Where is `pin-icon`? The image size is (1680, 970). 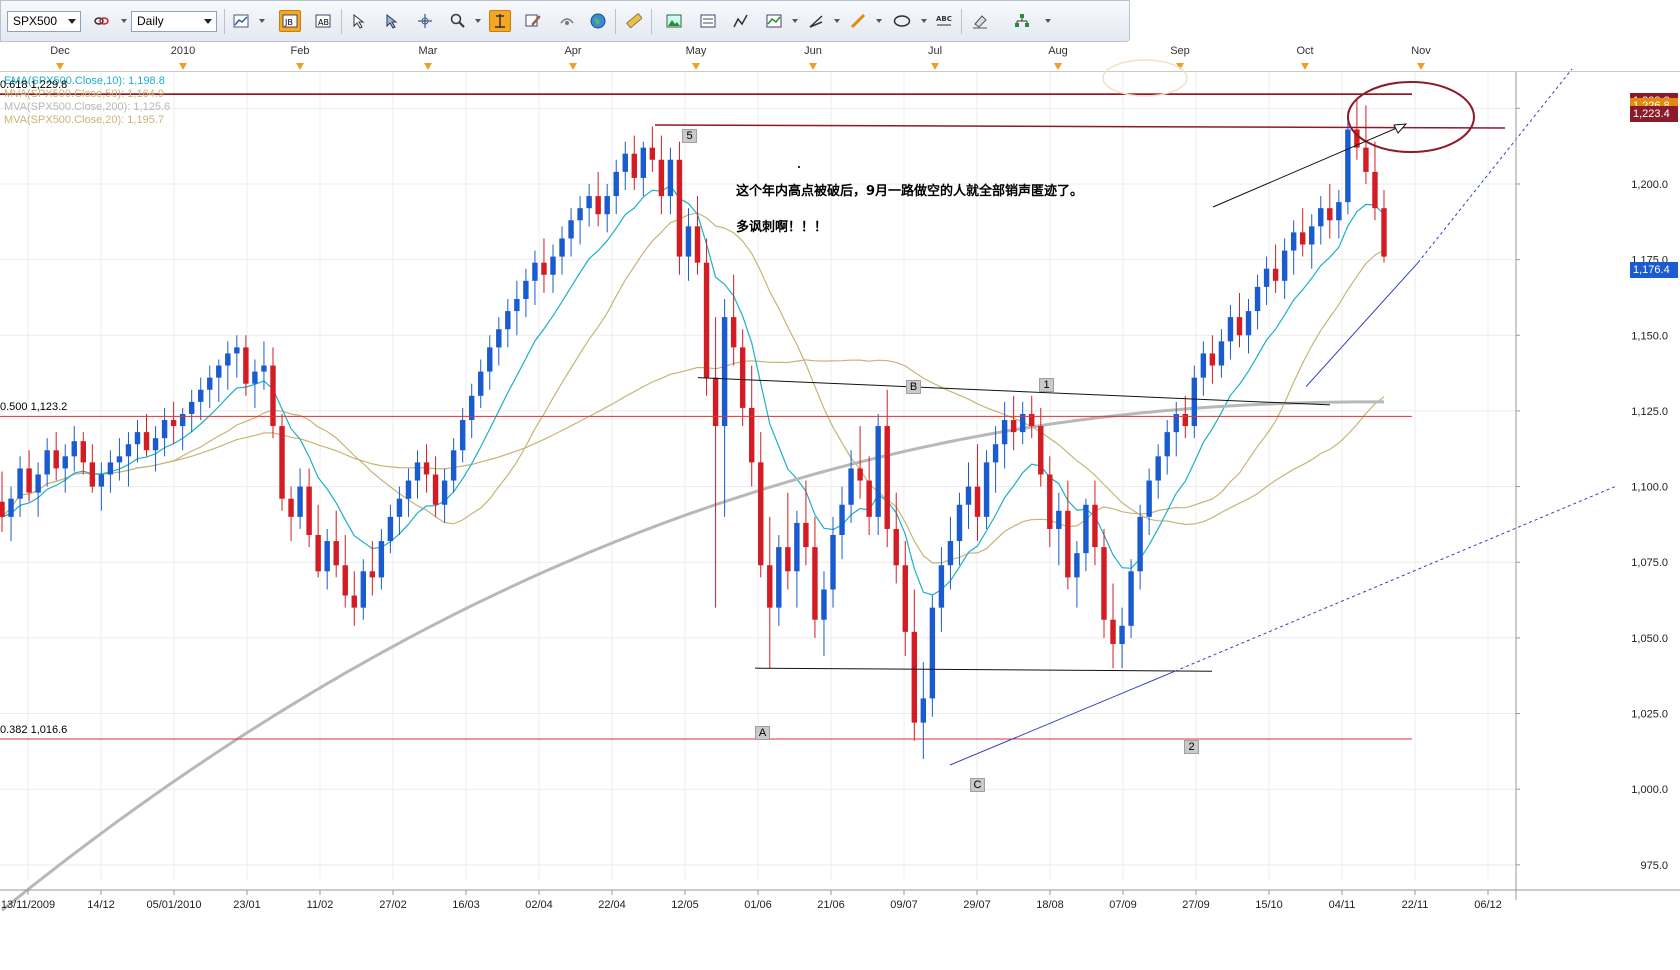 pin-icon is located at coordinates (500, 21).